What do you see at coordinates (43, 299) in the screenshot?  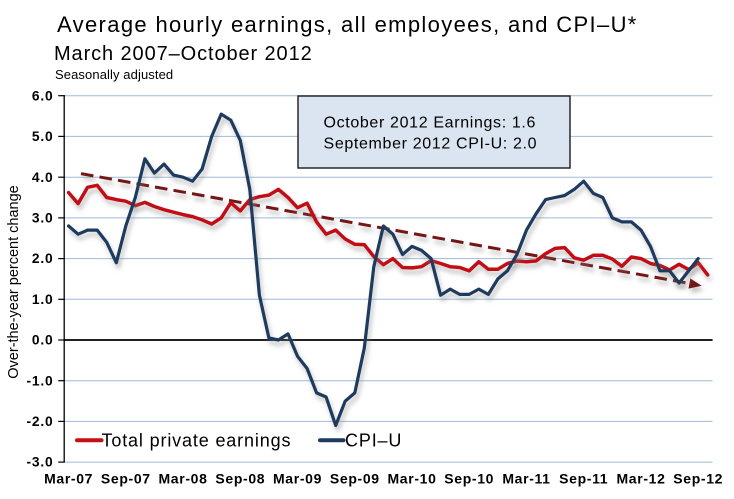 I see `svg-text: 1.0` at bounding box center [43, 299].